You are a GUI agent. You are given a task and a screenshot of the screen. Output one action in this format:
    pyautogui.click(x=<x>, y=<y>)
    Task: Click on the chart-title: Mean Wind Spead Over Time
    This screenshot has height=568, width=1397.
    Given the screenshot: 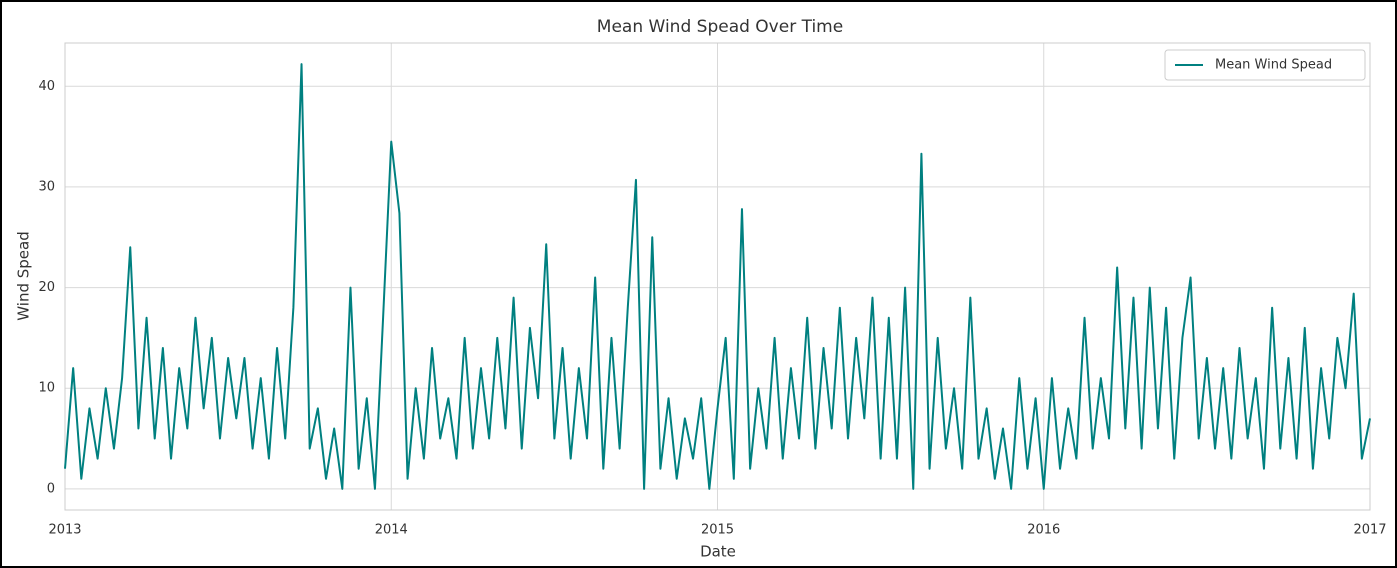 What is the action you would take?
    pyautogui.click(x=720, y=27)
    